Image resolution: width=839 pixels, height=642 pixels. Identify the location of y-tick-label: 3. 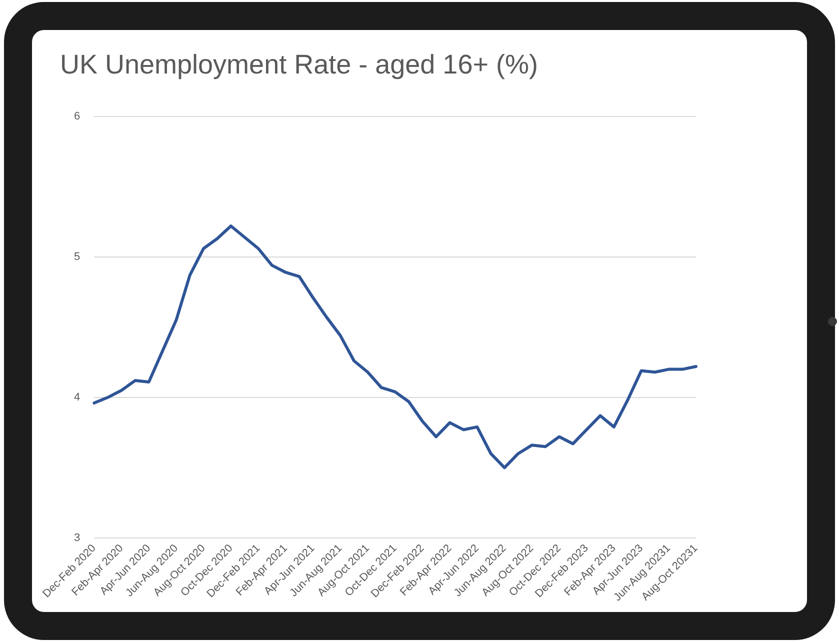
(77, 538).